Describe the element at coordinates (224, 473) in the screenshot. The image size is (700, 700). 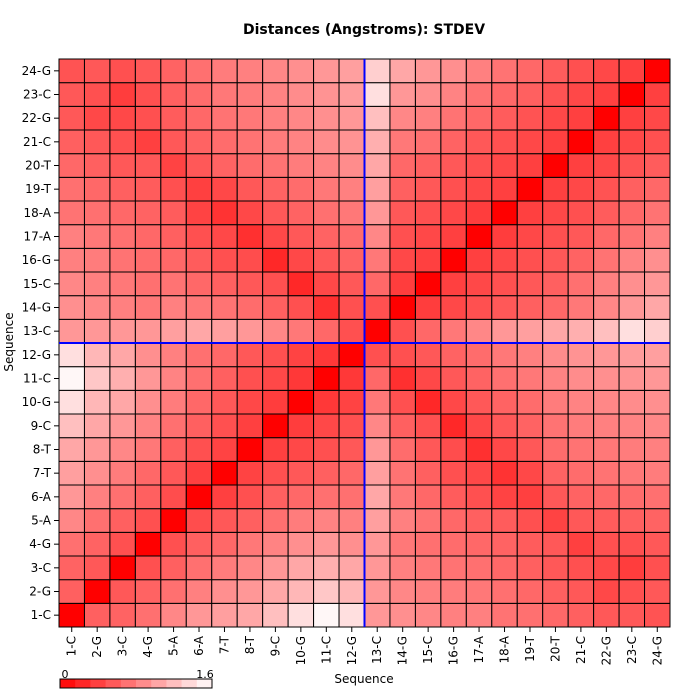
I see `heatmap-cell-7-T-7-T` at that location.